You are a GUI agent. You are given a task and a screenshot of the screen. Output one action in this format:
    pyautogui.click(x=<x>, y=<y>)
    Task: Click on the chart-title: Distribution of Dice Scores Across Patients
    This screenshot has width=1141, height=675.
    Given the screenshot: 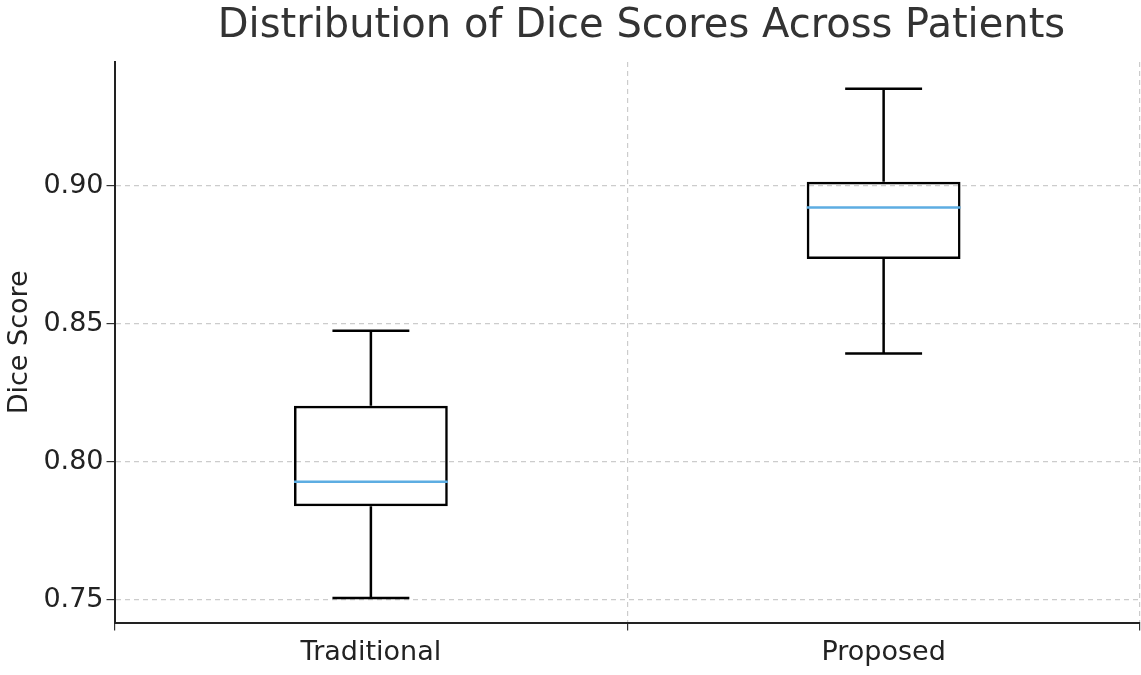 What is the action you would take?
    pyautogui.click(x=641, y=23)
    